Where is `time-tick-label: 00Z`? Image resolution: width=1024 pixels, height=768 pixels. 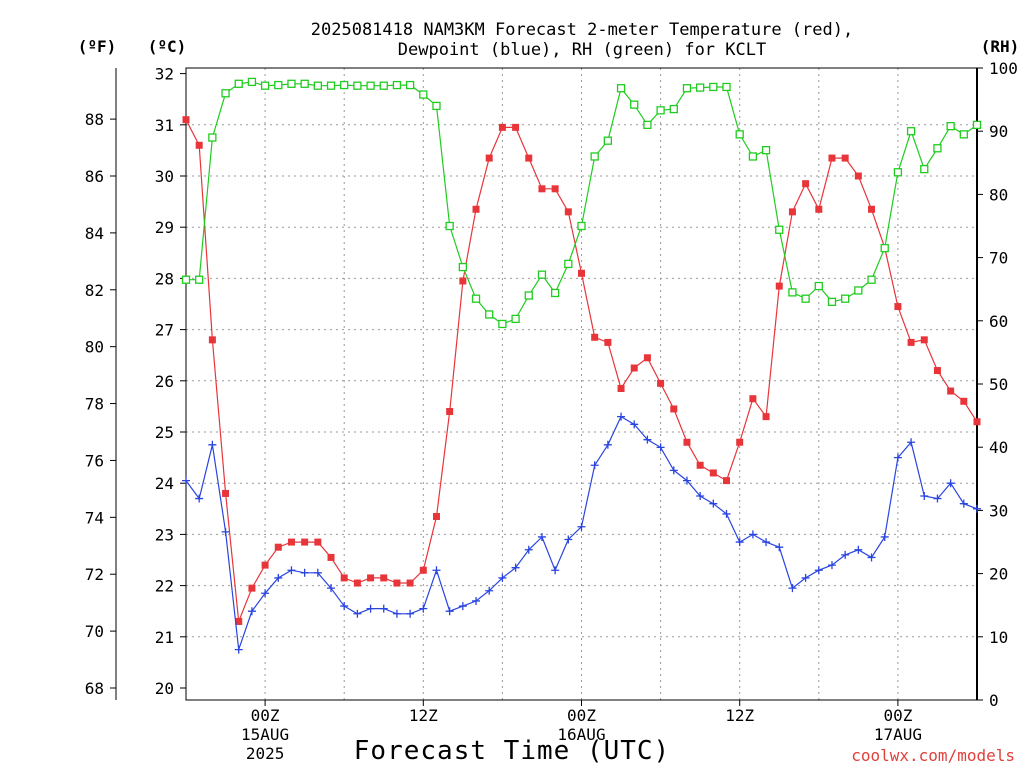 time-tick-label: 00Z is located at coordinates (265, 715).